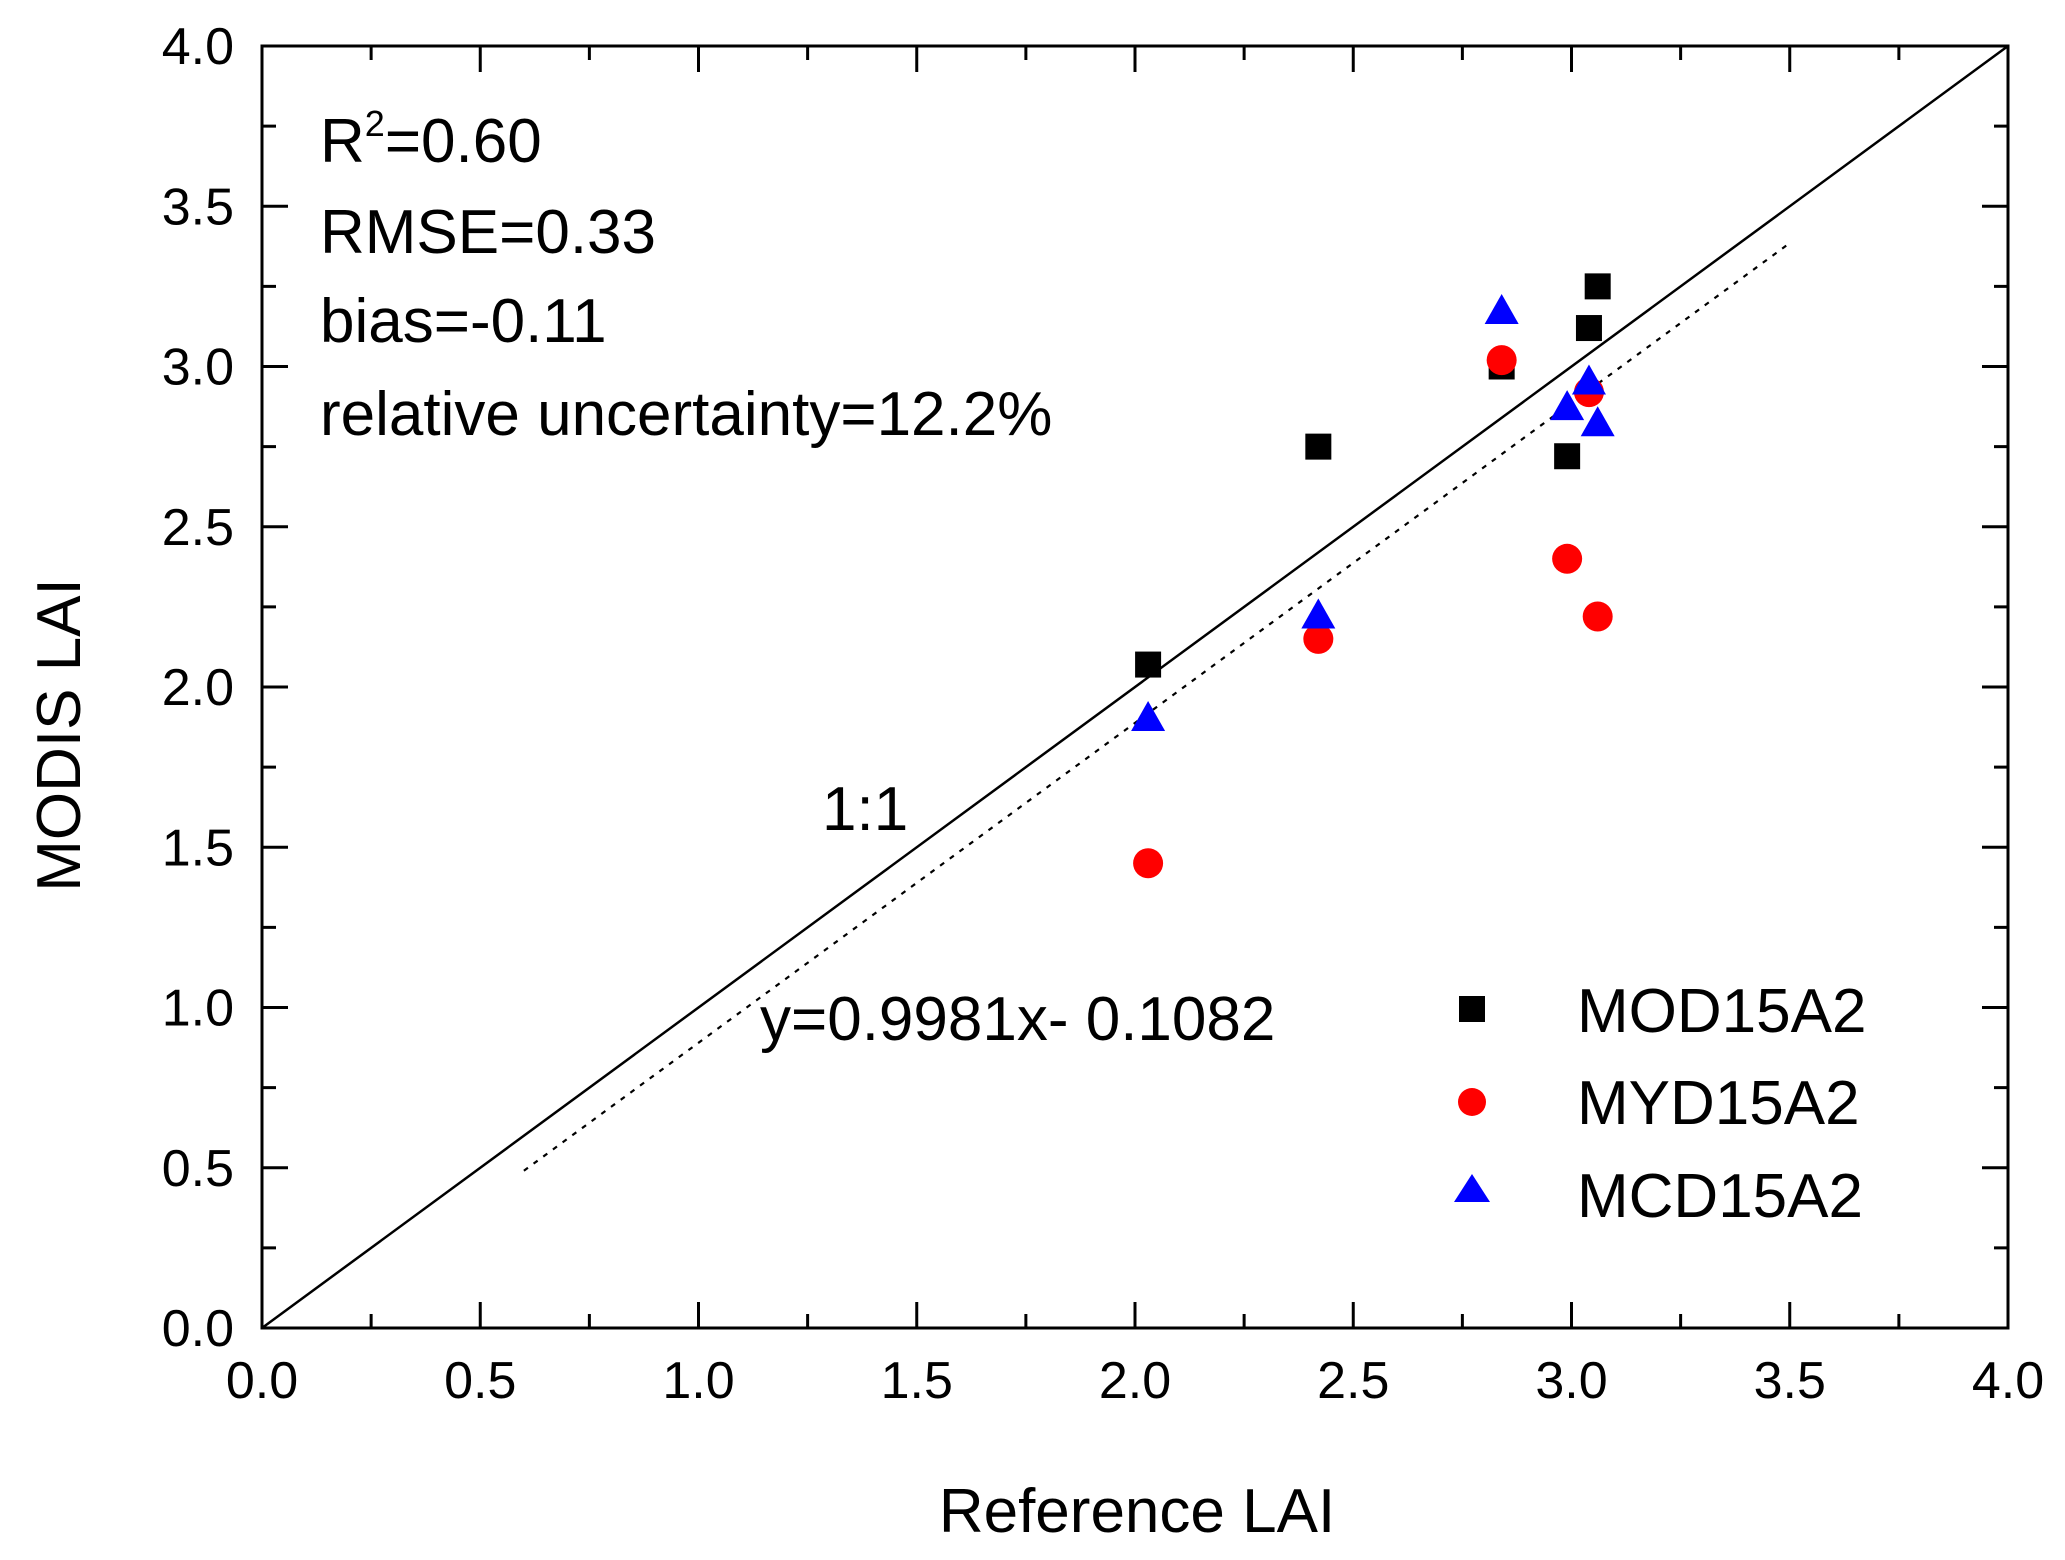 Image resolution: width=2065 pixels, height=1560 pixels. I want to click on r-squared-prefix: R, so click(342, 141).